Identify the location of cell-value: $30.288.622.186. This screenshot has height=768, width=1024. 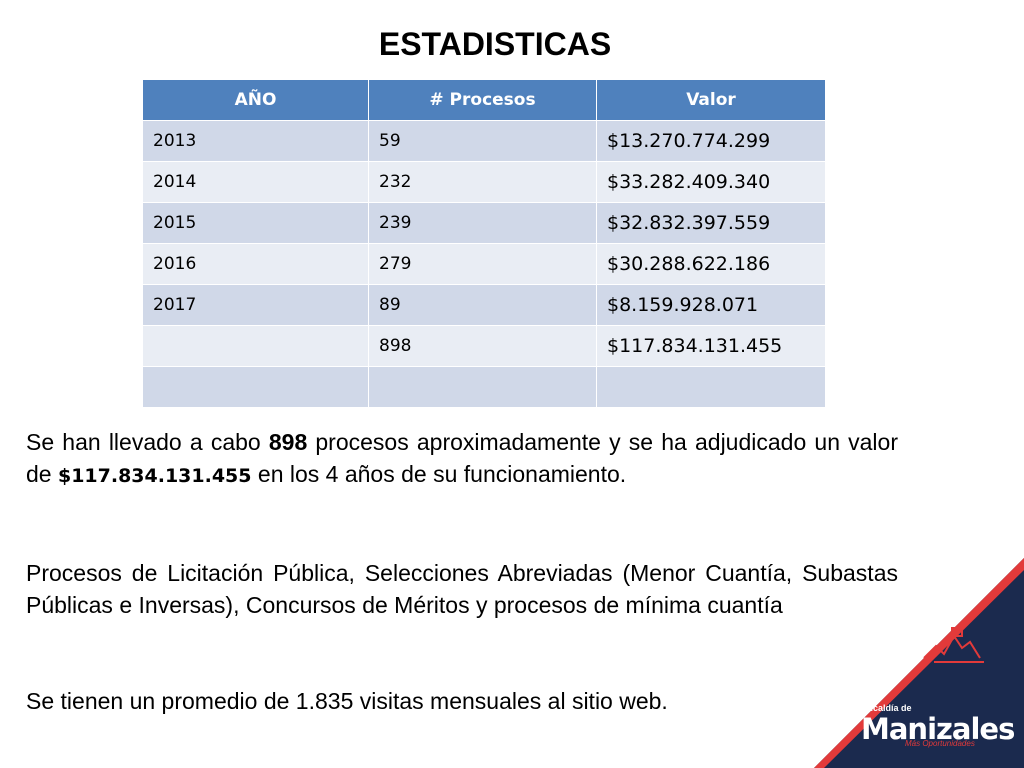
(711, 264).